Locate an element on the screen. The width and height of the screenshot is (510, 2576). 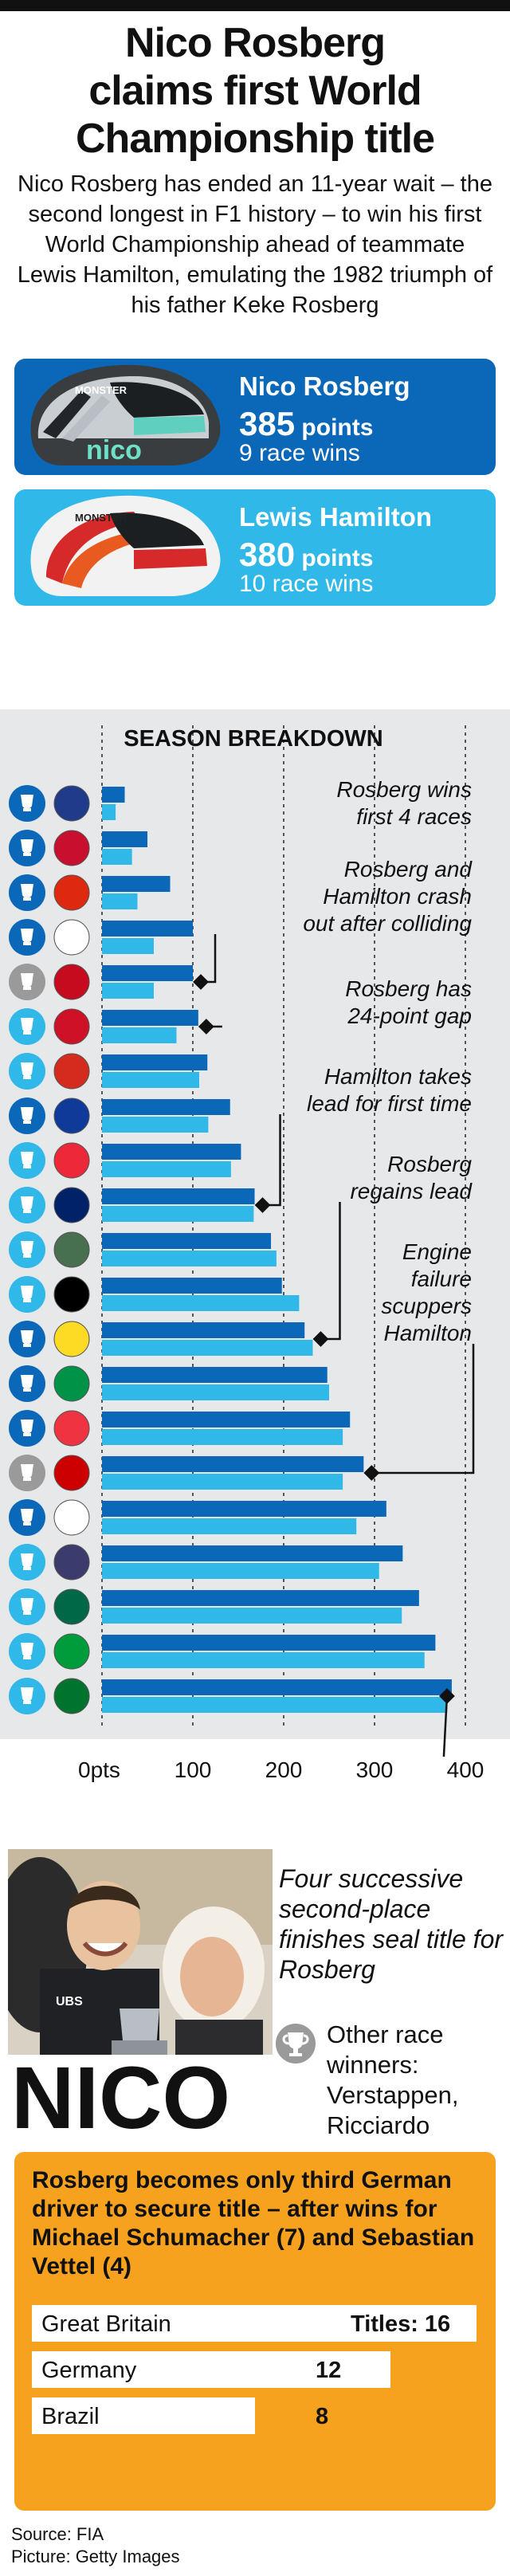
annotation-text: Rosberg and is located at coordinates (408, 870).